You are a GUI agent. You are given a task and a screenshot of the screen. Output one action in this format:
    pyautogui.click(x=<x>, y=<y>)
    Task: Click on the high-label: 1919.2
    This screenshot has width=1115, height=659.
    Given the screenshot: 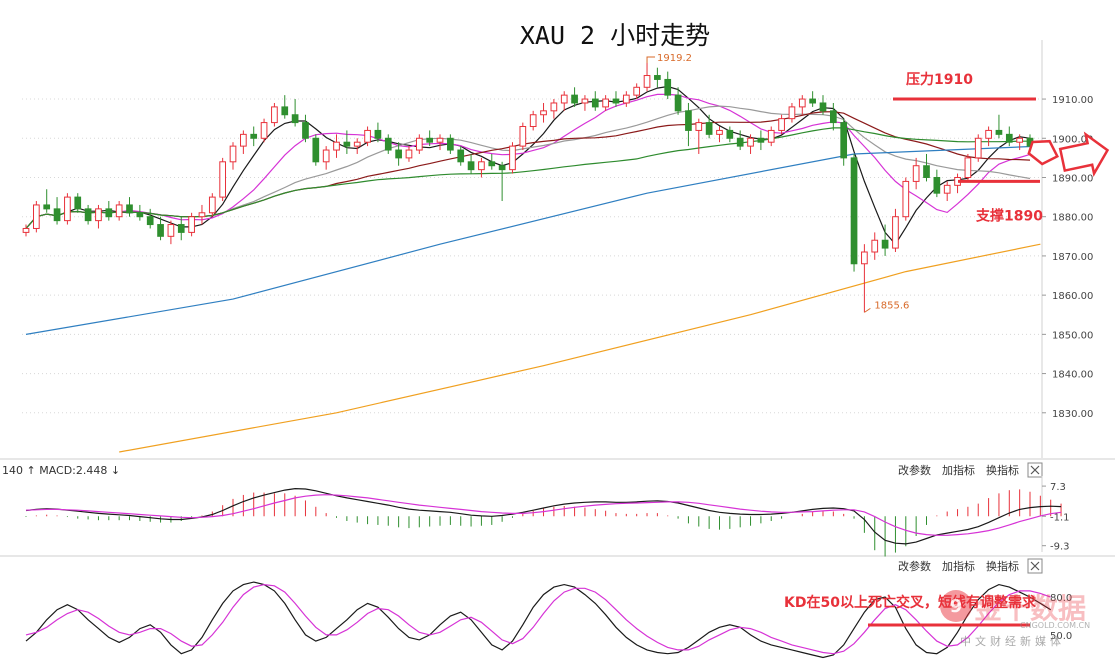 What is the action you would take?
    pyautogui.click(x=674, y=58)
    